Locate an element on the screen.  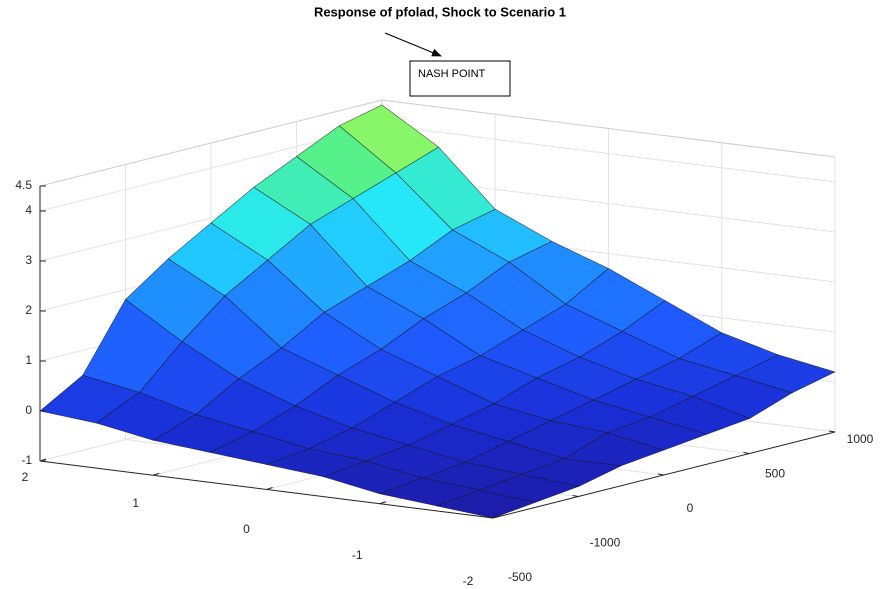
z-tick-label: 4.5 is located at coordinates (23, 185).